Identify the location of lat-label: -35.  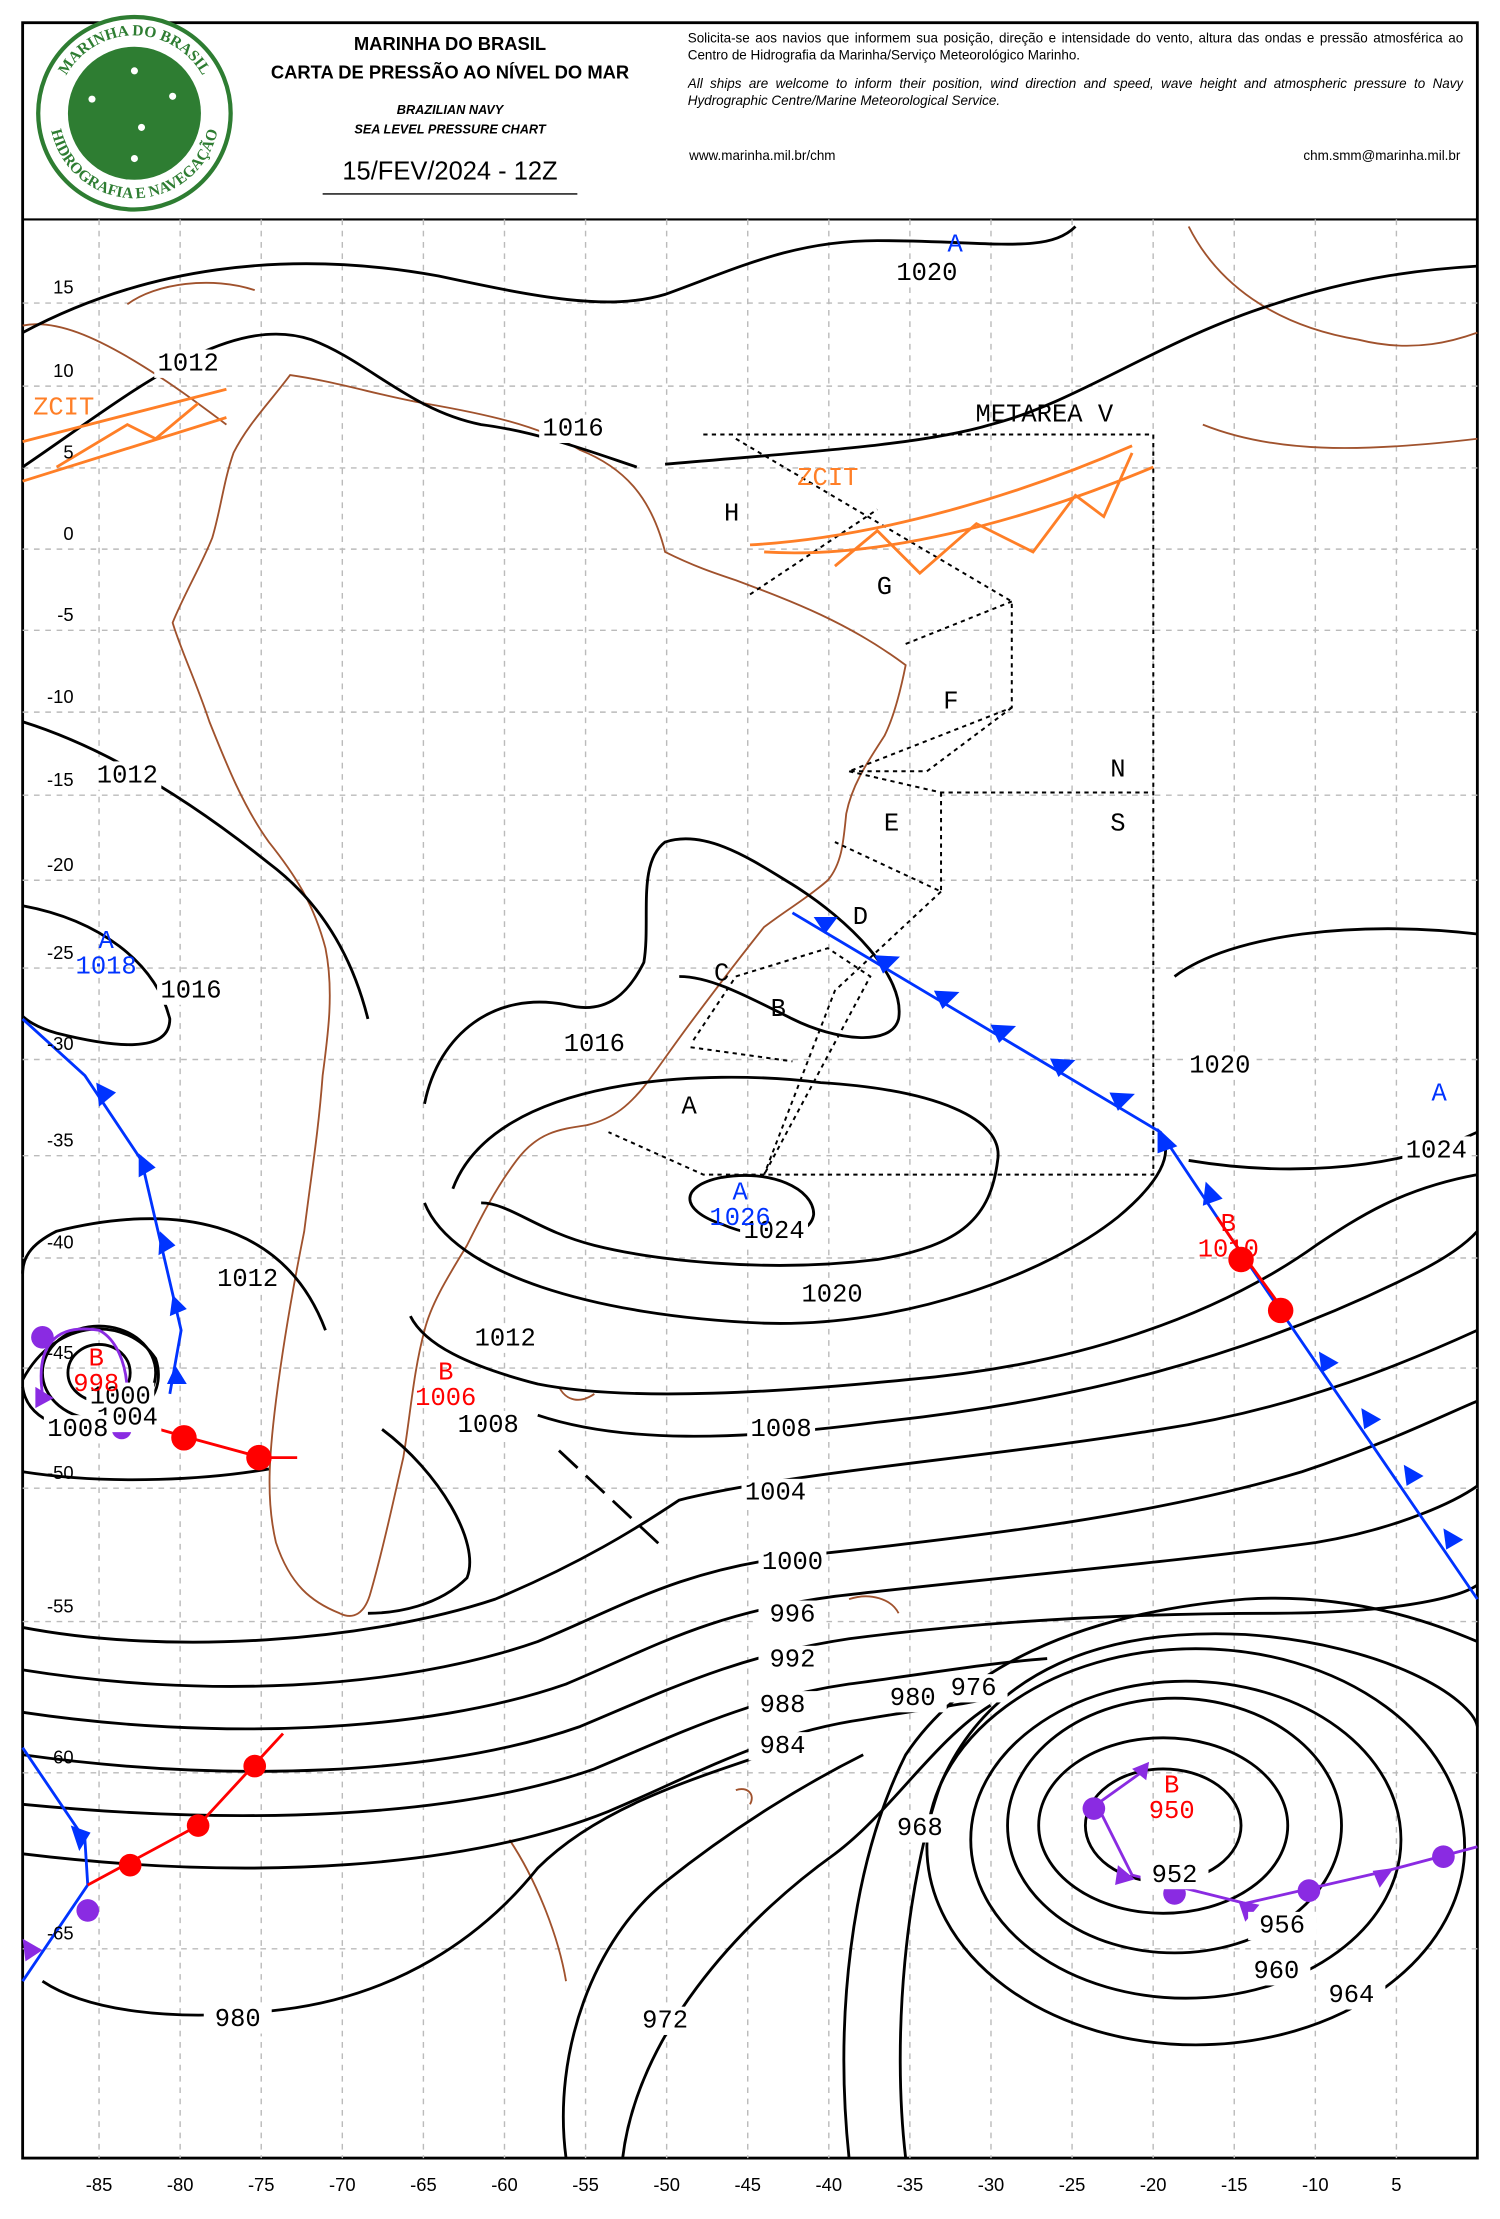
(60, 1139).